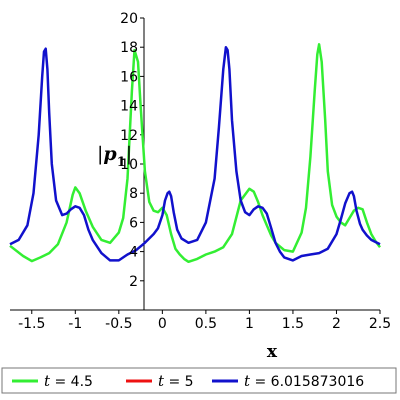  I want to click on legend-box, so click(199, 380).